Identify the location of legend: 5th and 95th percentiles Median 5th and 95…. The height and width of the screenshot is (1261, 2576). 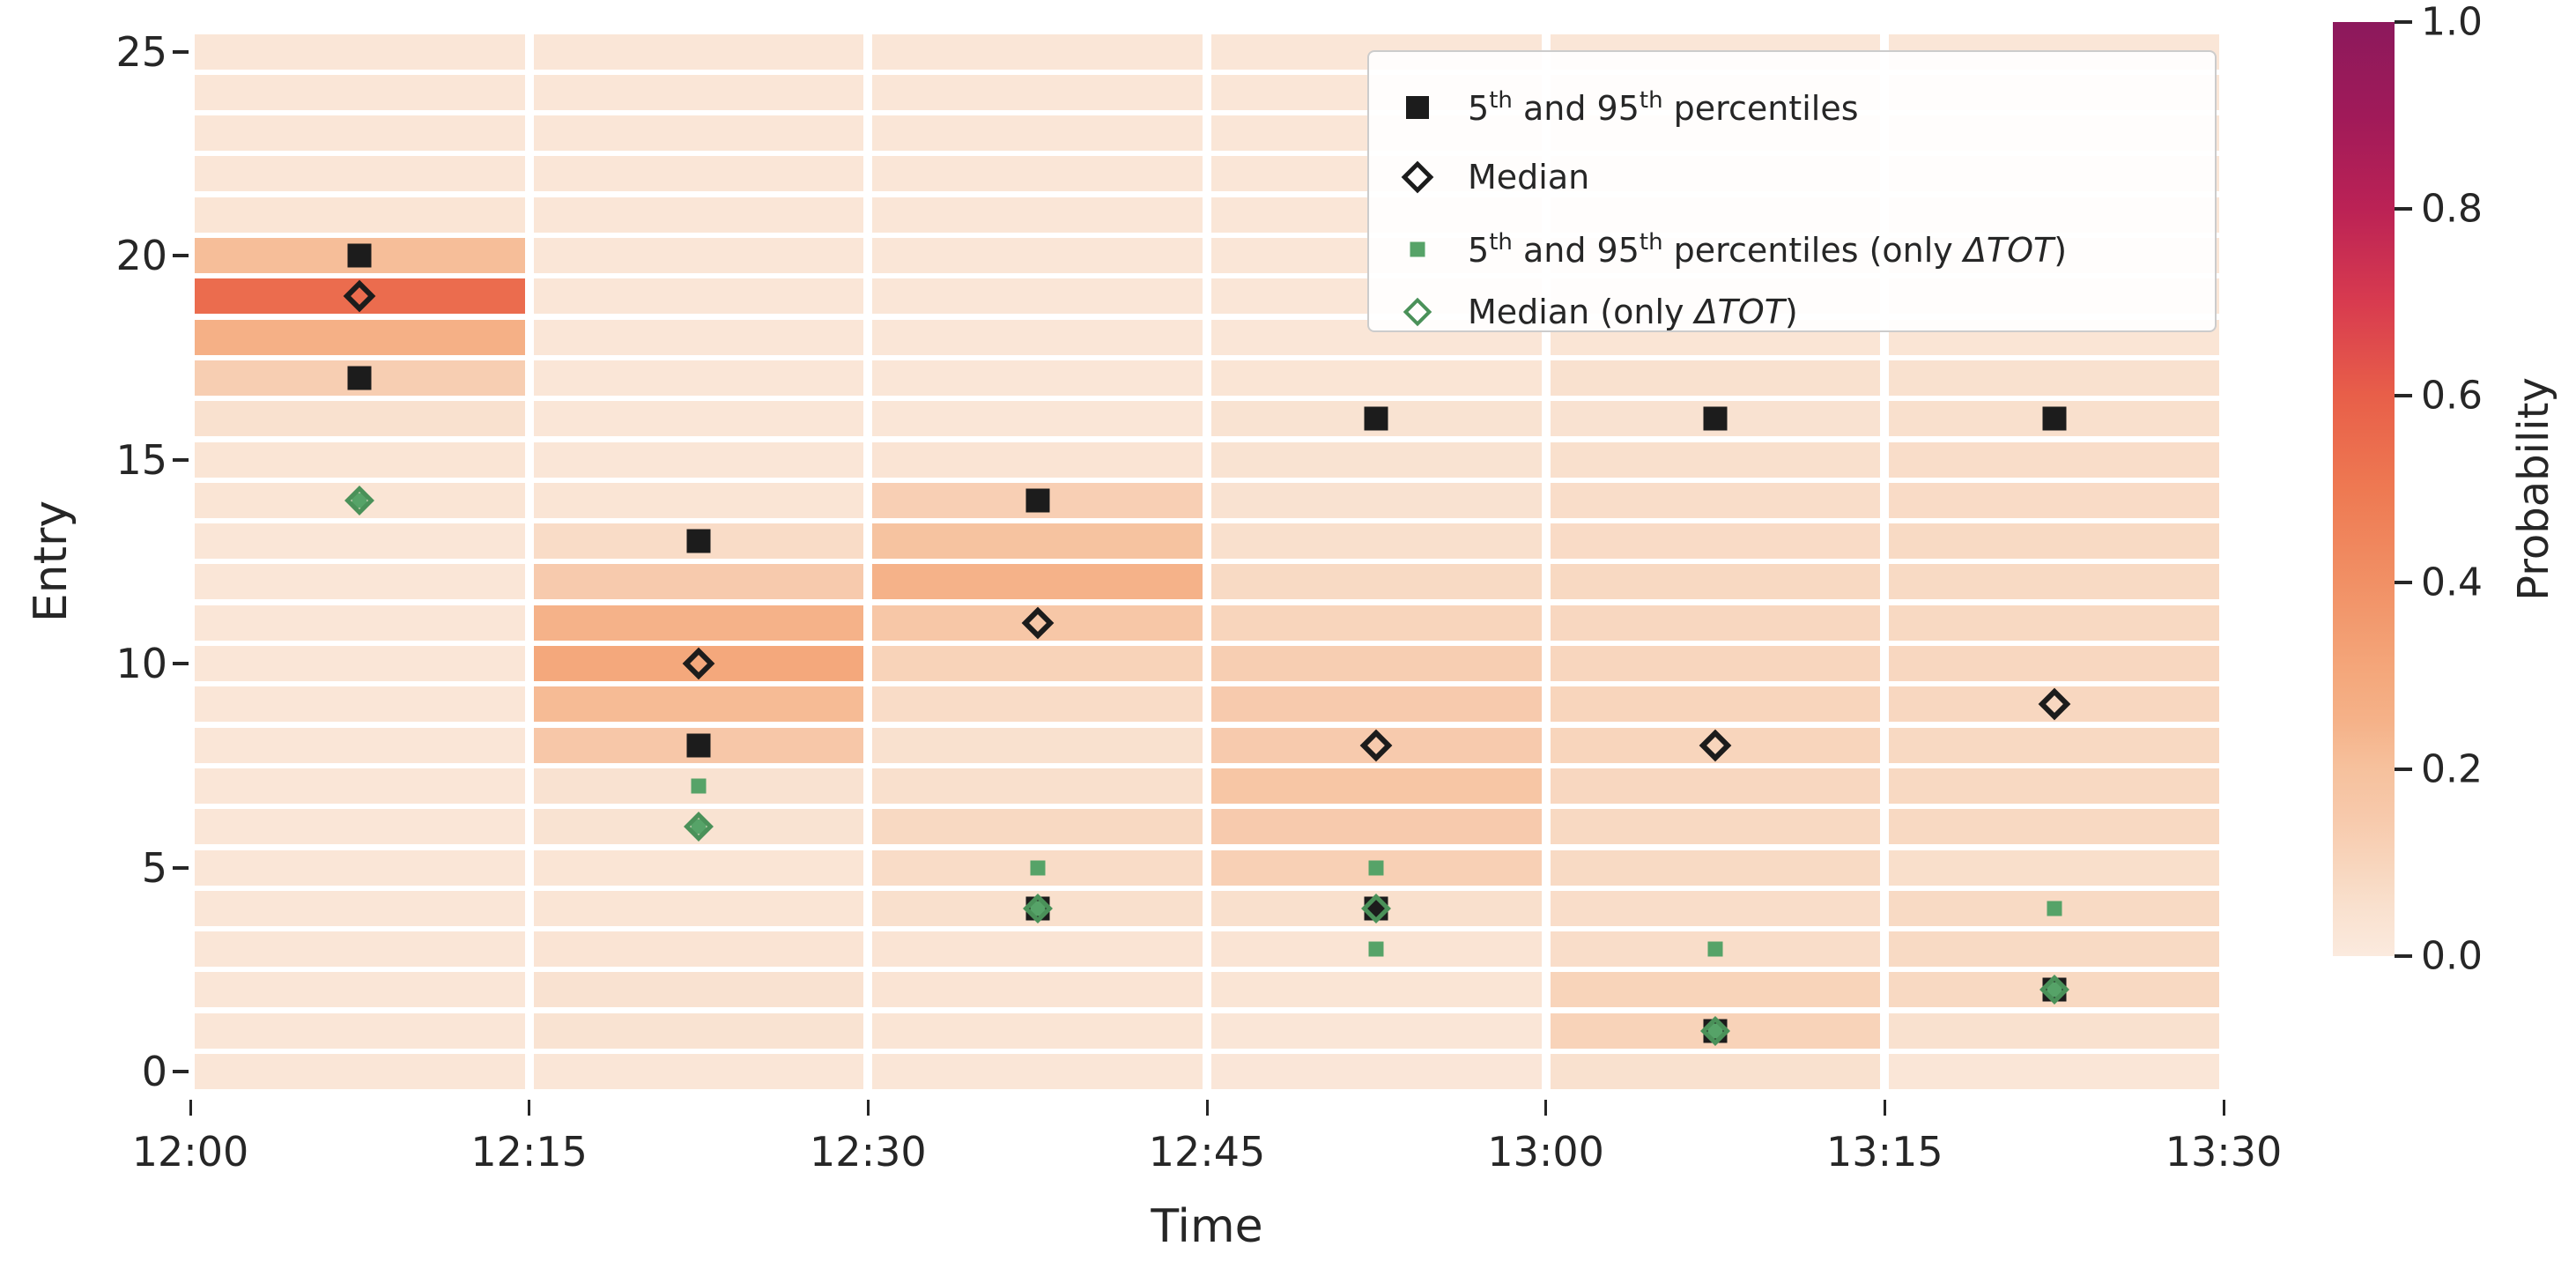
(1792, 191).